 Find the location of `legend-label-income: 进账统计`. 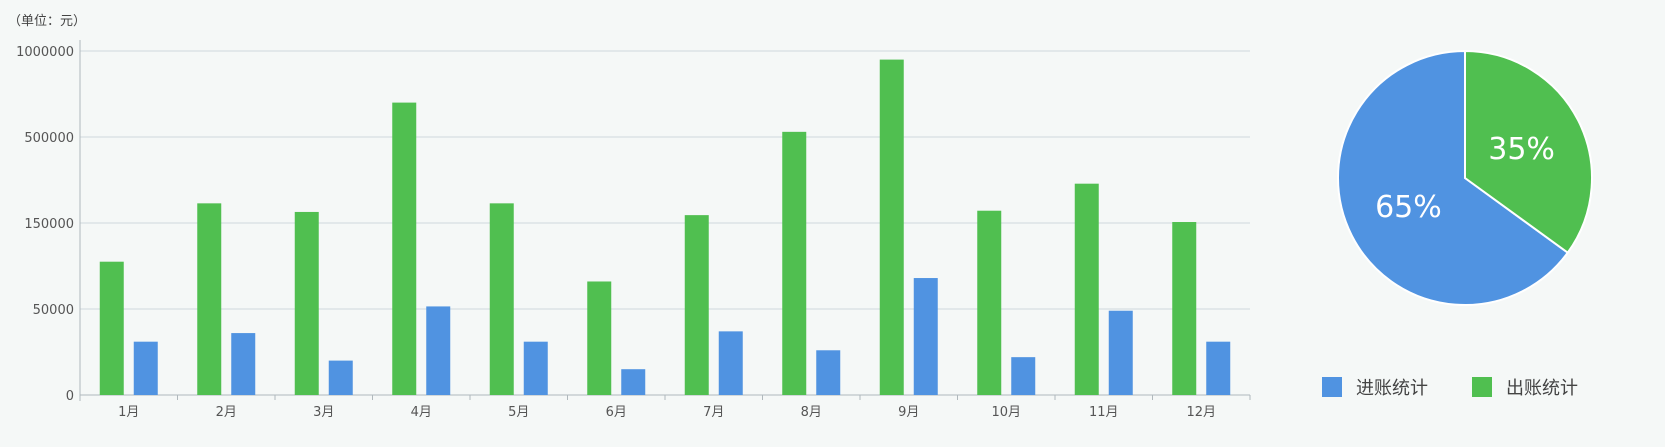

legend-label-income: 进账统计 is located at coordinates (1392, 388).